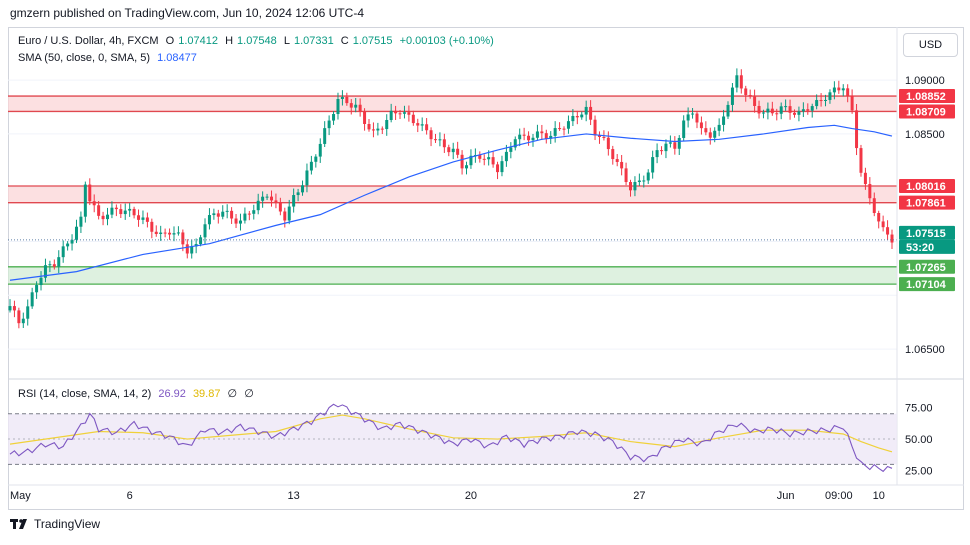  What do you see at coordinates (251, 41) in the screenshot?
I see `ohlc-high: H 1.07548` at bounding box center [251, 41].